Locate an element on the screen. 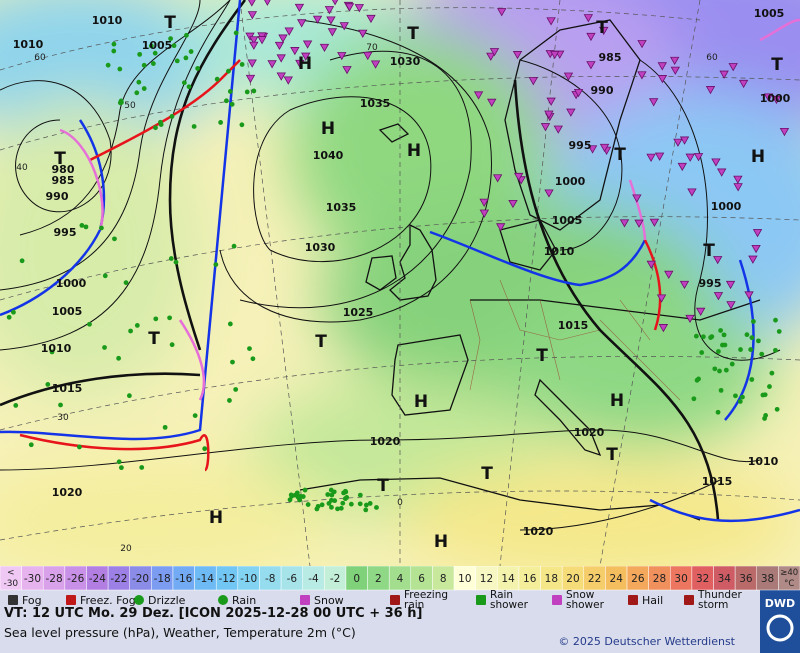  dwd-logo-box is located at coordinates (780, 621).